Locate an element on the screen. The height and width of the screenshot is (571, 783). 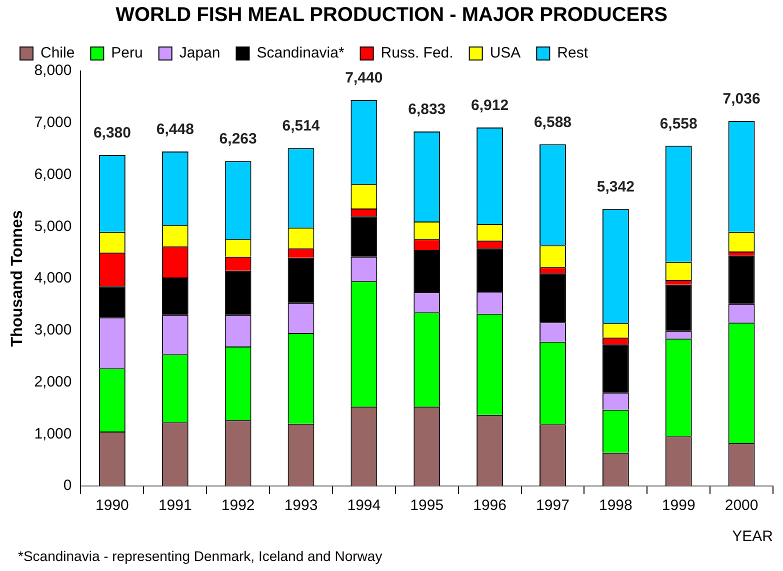
chart-title: WORLD FISH MEAL PRODUCTION - MAJOR PRODUCERS is located at coordinates (391, 15).